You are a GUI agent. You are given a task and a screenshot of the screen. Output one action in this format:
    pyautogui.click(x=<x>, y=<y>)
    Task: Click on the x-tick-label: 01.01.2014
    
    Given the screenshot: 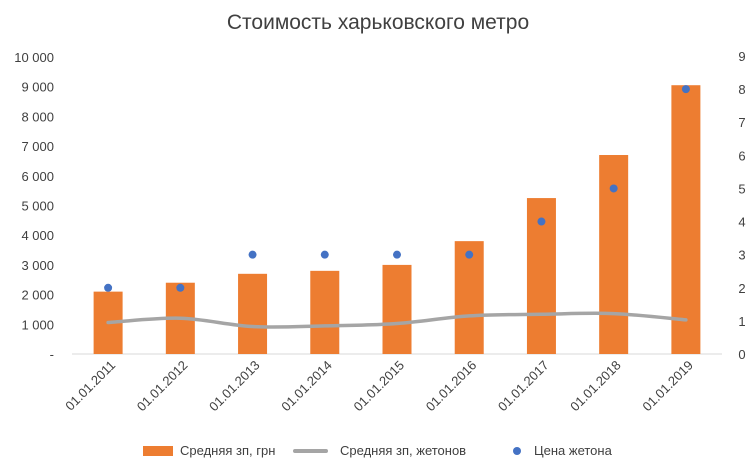 What is the action you would take?
    pyautogui.click(x=306, y=386)
    